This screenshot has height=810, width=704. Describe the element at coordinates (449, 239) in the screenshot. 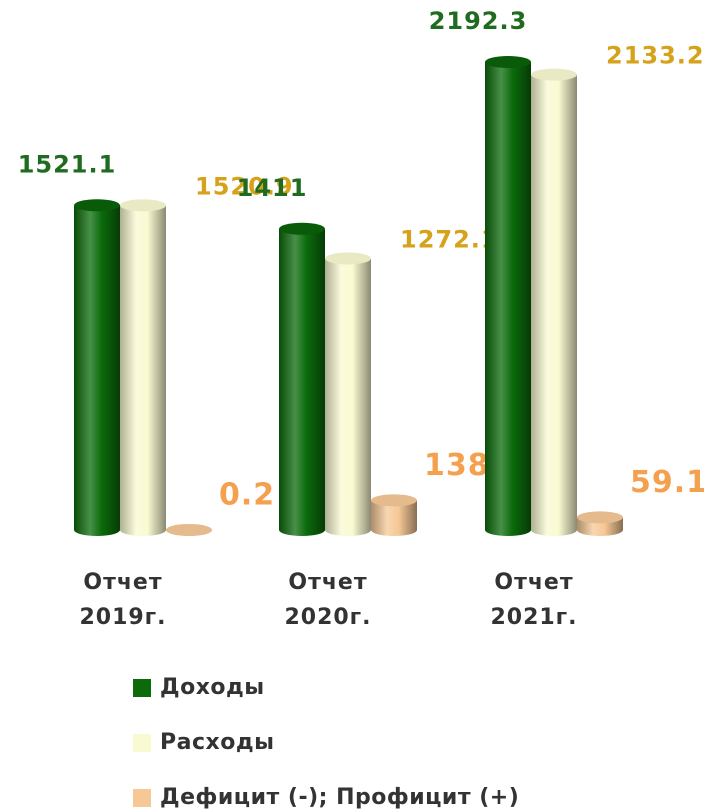

I see `value-label: 1272.1` at that location.